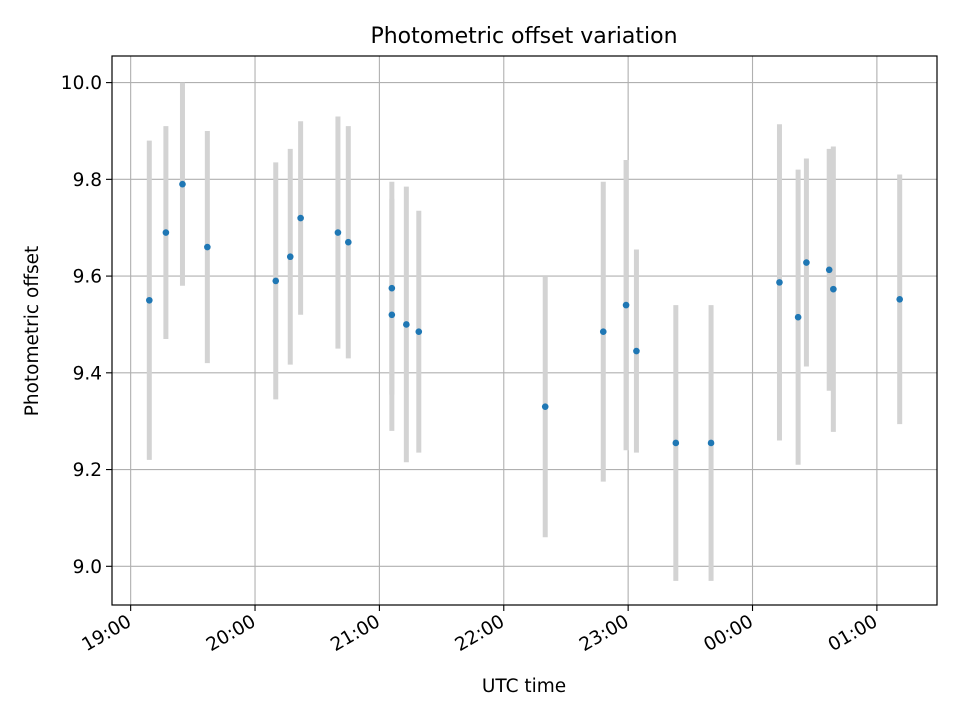 The height and width of the screenshot is (720, 960). I want to click on y-tick-label: 9.0, so click(87, 567).